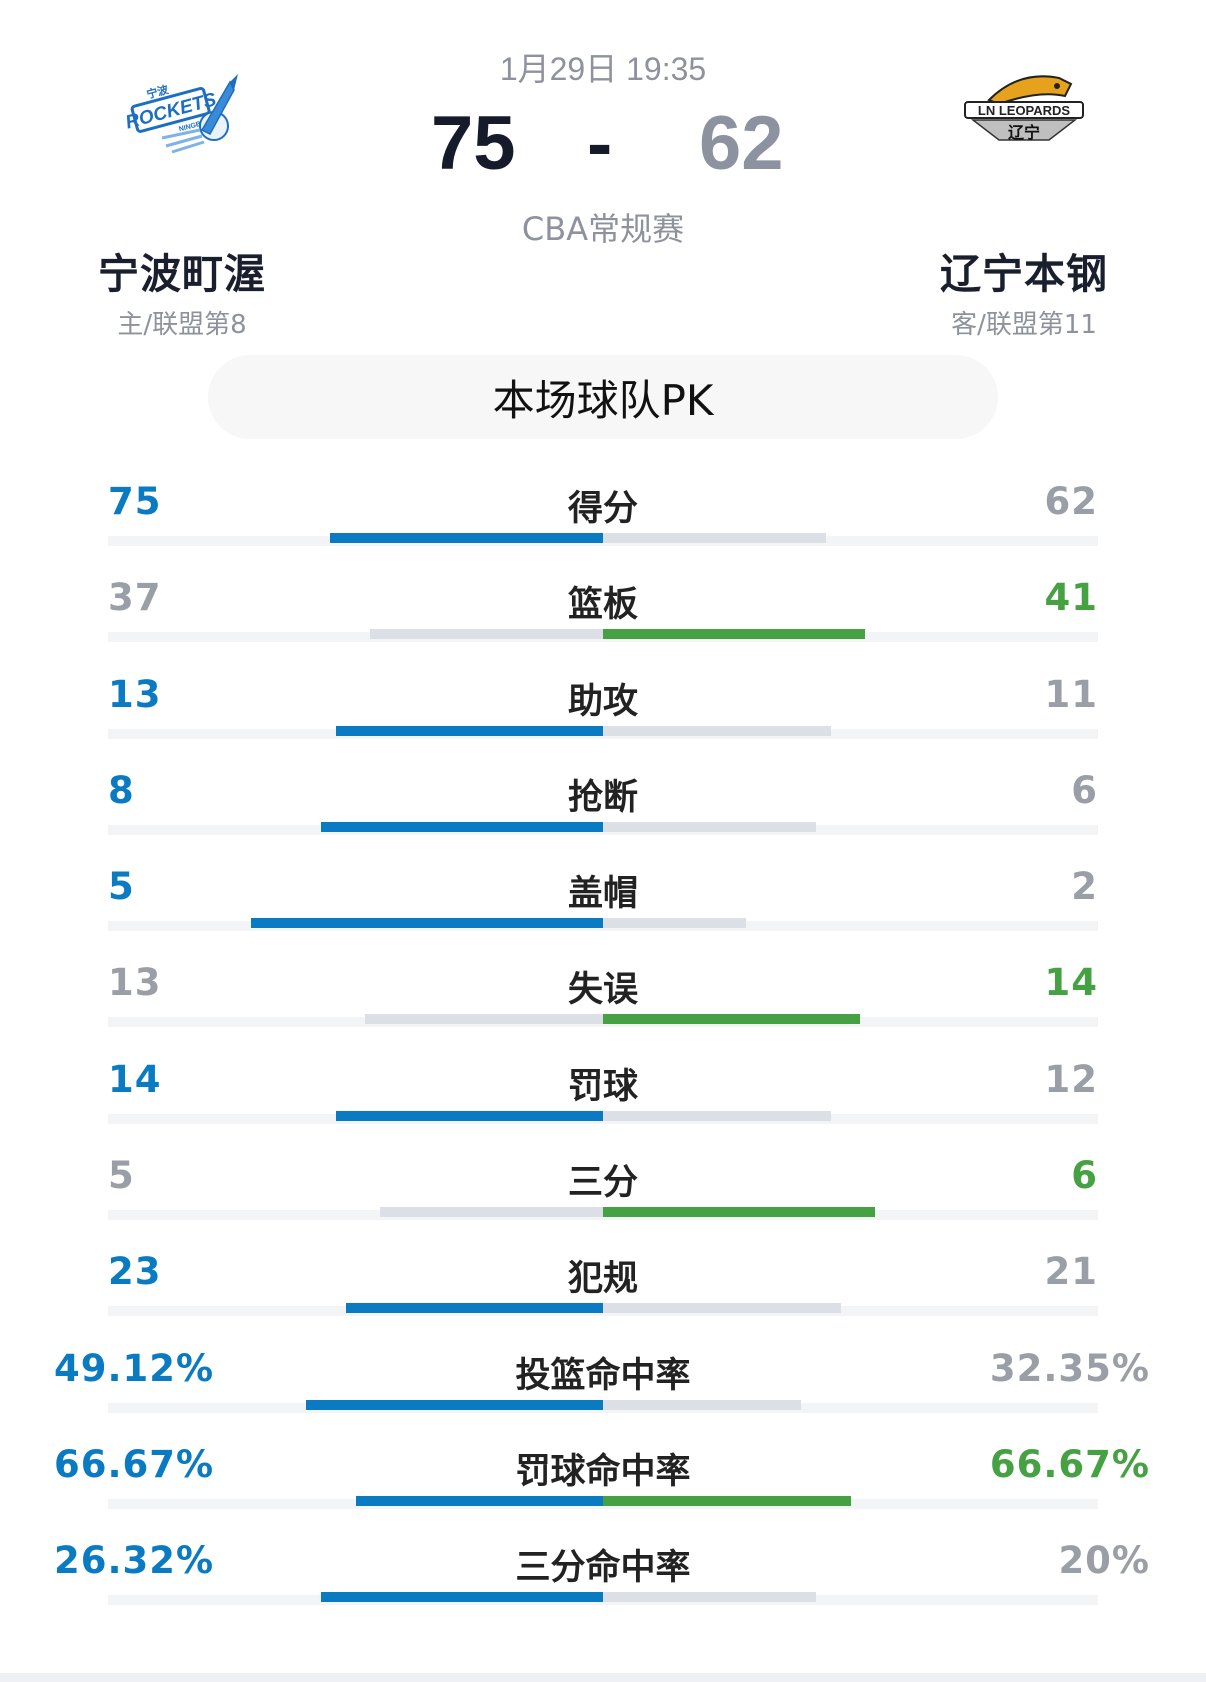 Image resolution: width=1206 pixels, height=1682 pixels. What do you see at coordinates (603, 397) in the screenshot?
I see `section-title-team-pk: 本场球队PK` at bounding box center [603, 397].